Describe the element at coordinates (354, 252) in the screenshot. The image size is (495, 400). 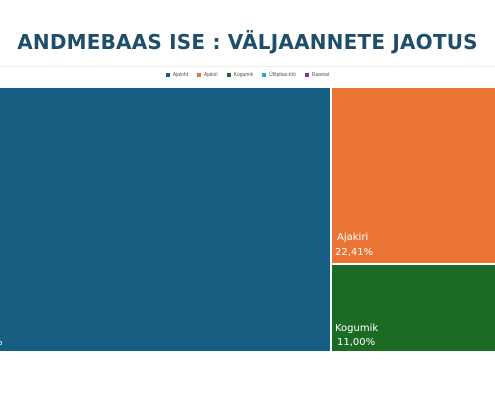
I see `tile-label-ajakiri-share: 22,41%` at that location.